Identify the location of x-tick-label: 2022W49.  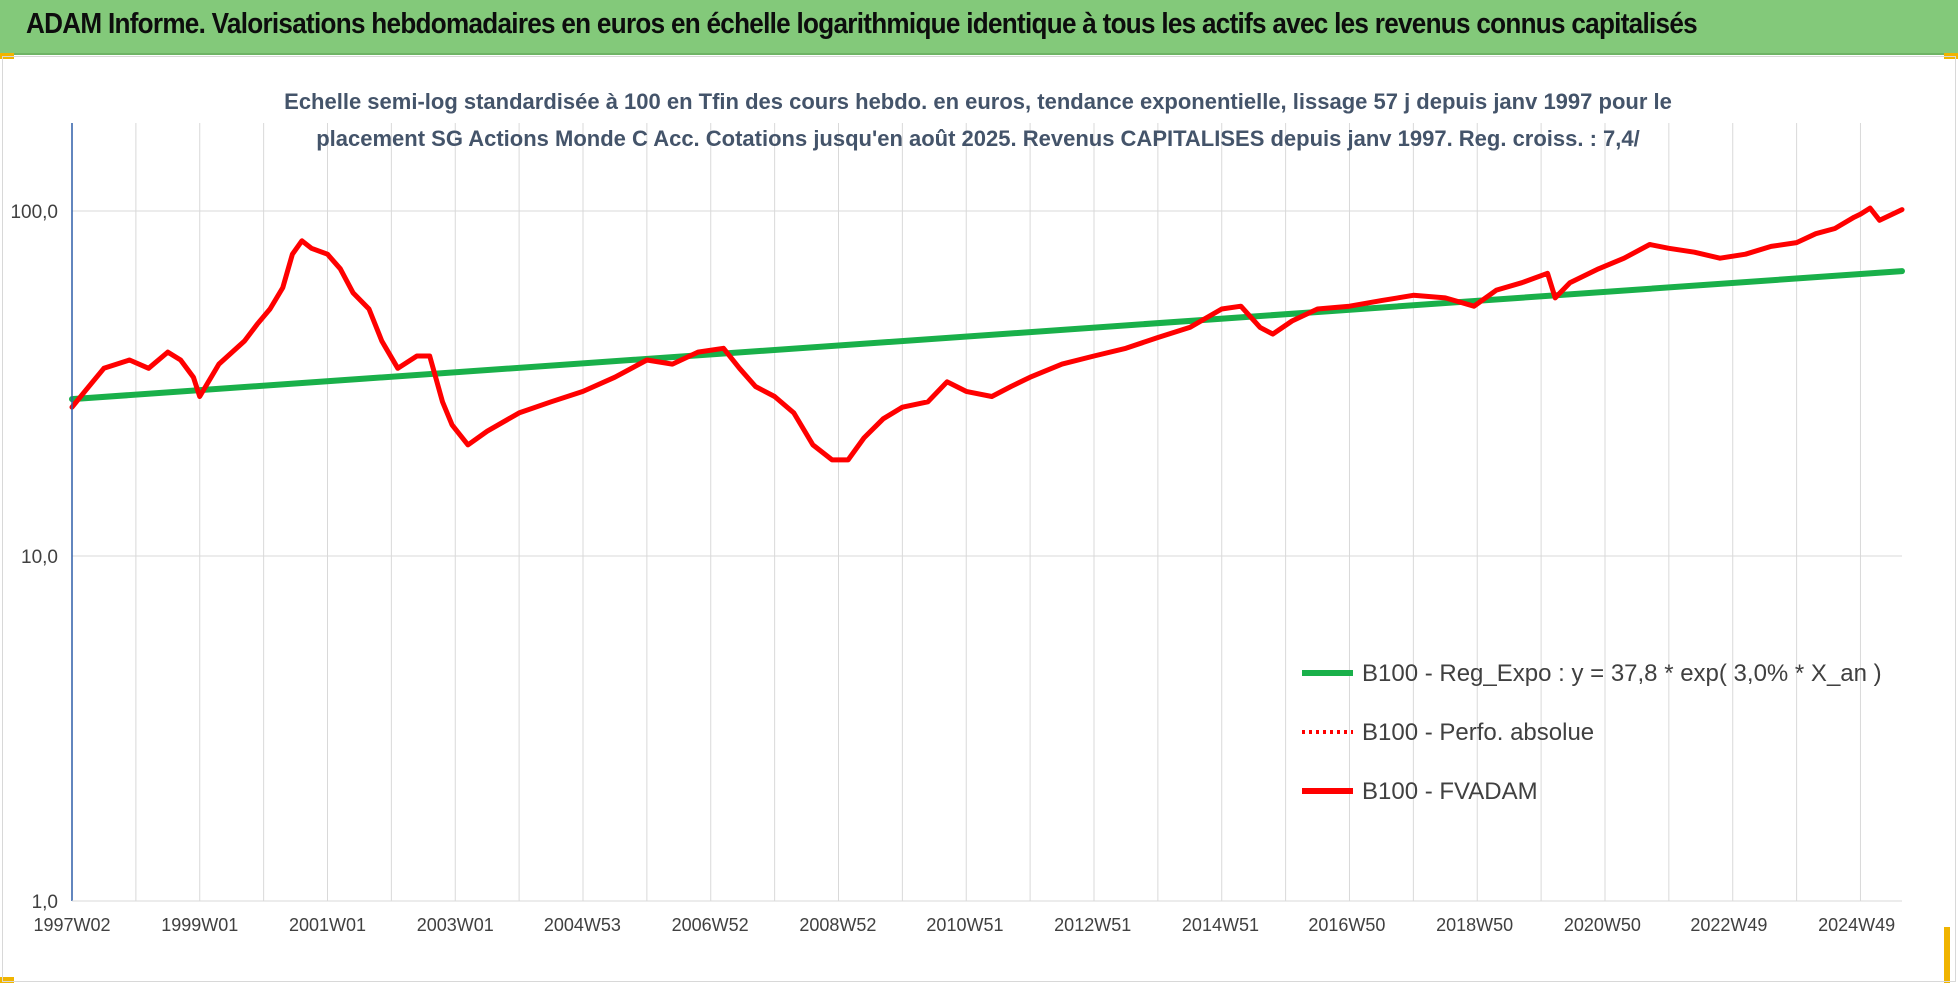
(1728, 925).